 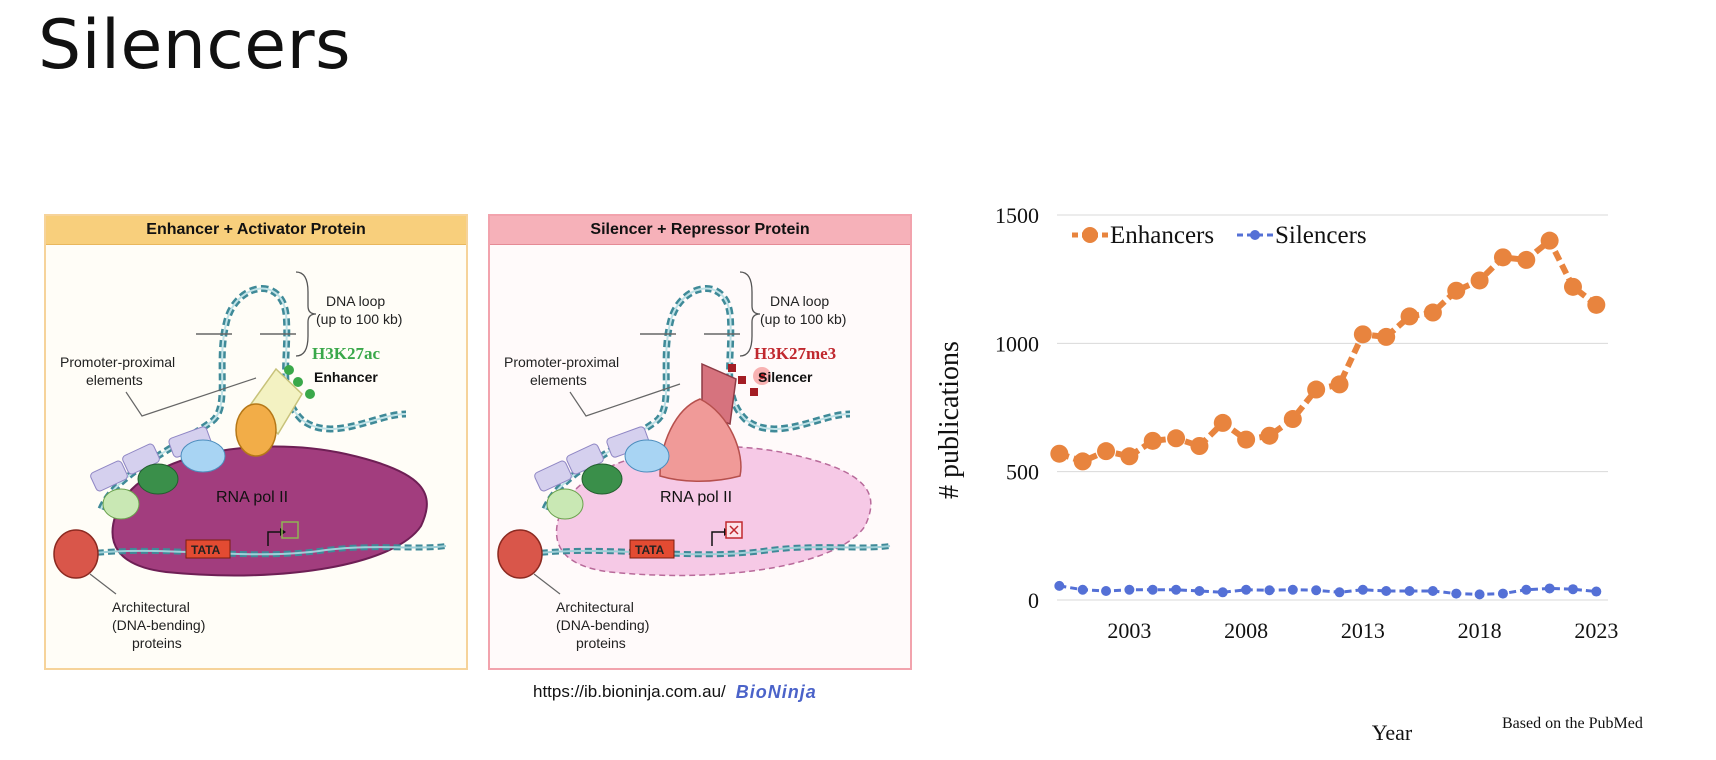 I want to click on source-url: https://ib.bioninja.com.au/, so click(x=629, y=691).